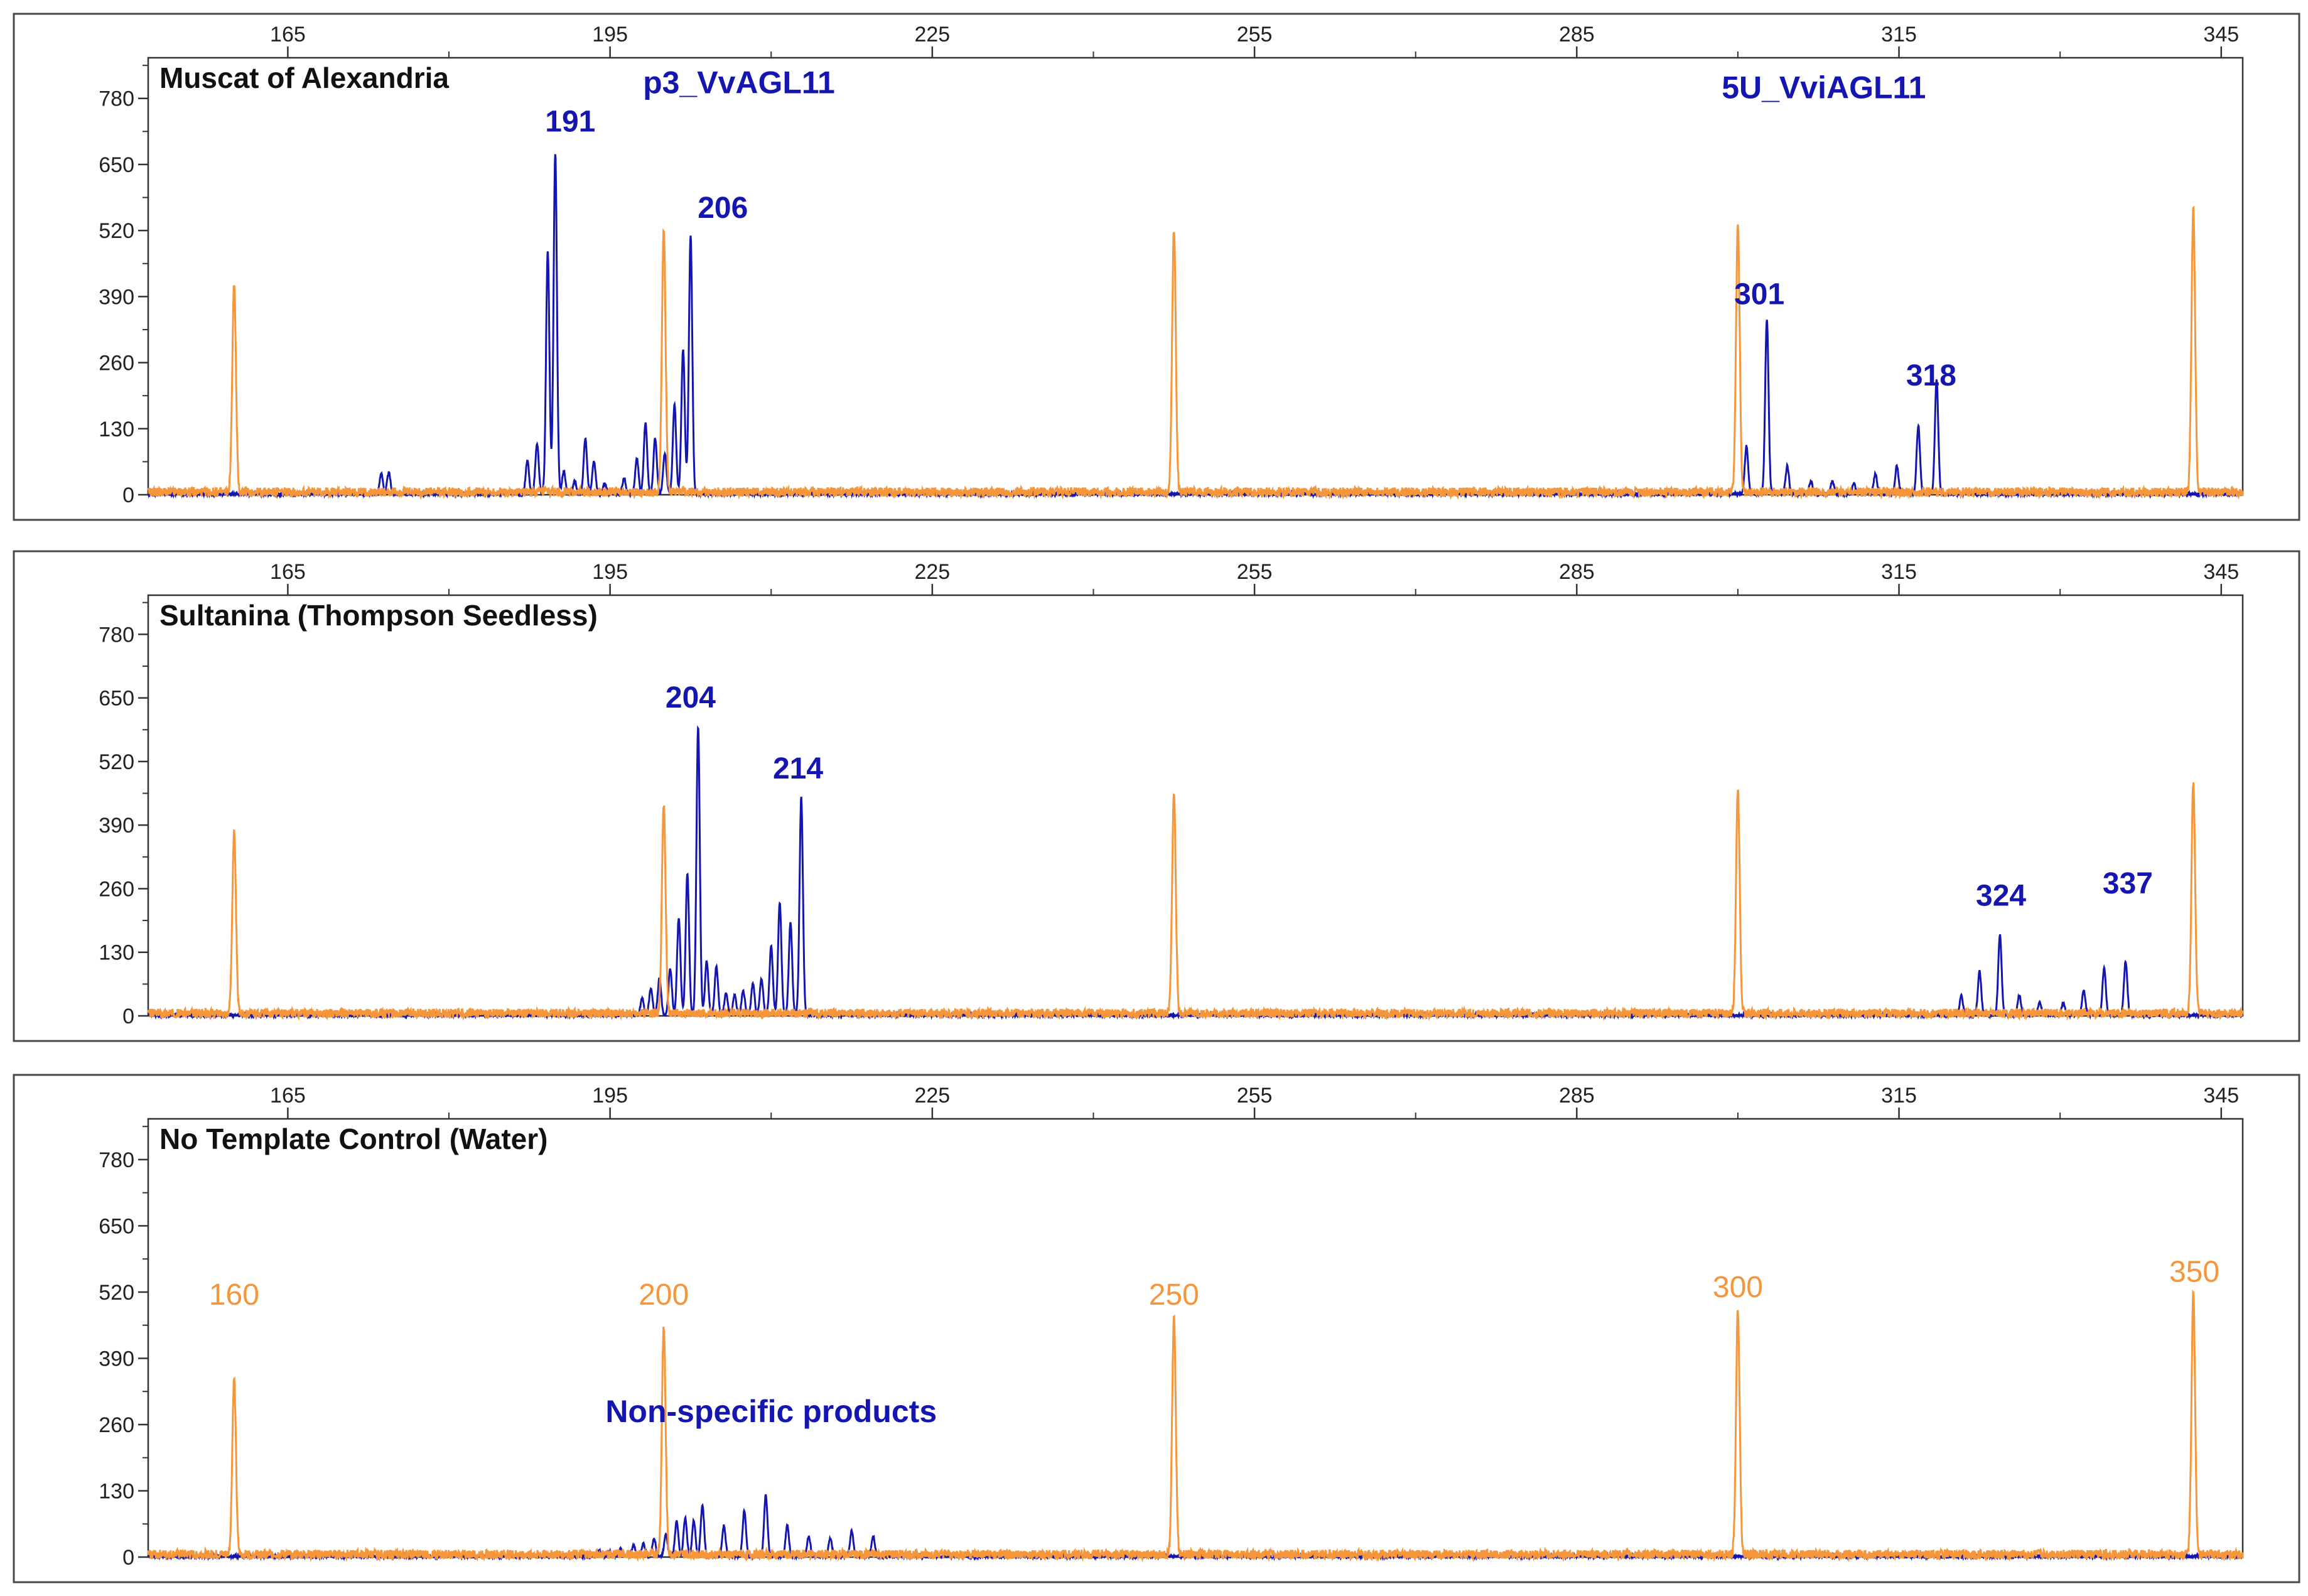 The width and height of the screenshot is (2308, 1596). What do you see at coordinates (798, 768) in the screenshot?
I see `peak-annotation: 214` at bounding box center [798, 768].